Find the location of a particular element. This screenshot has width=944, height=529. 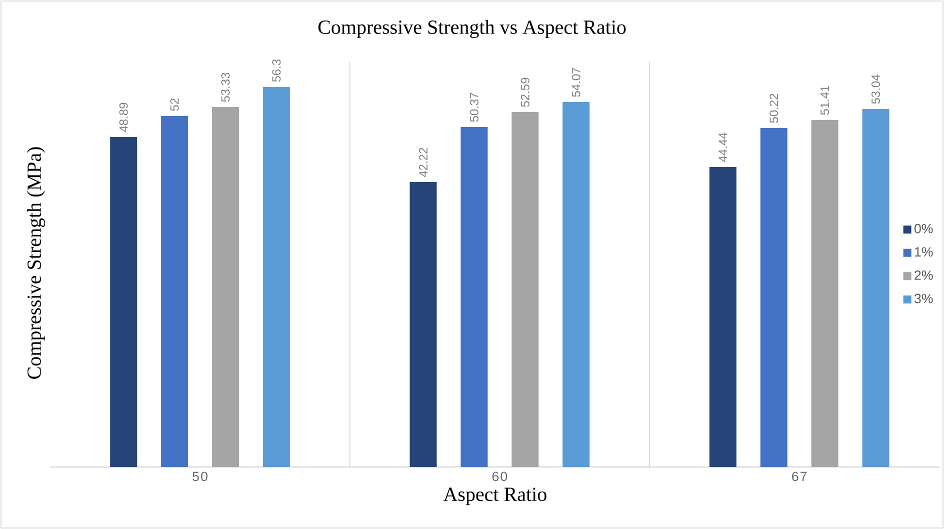

legend-label: 2% is located at coordinates (923, 275).